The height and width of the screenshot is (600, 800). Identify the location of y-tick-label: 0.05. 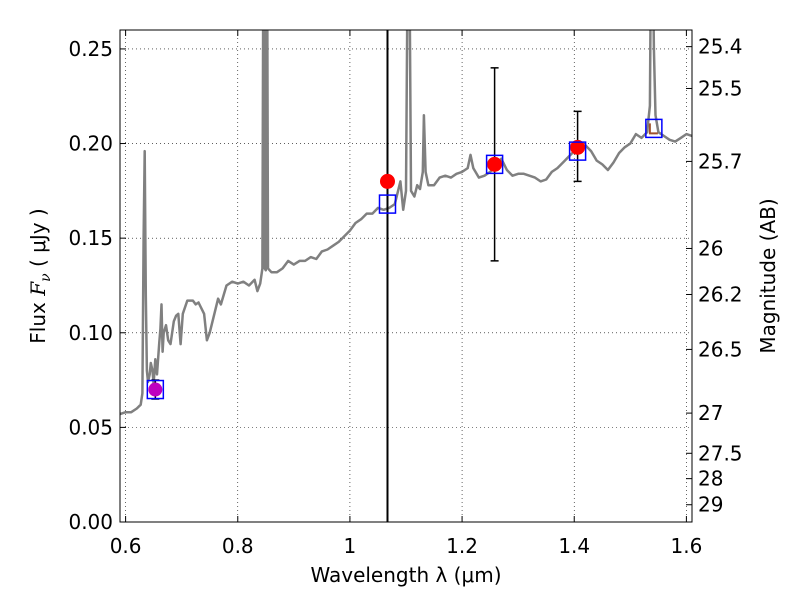
(90, 427).